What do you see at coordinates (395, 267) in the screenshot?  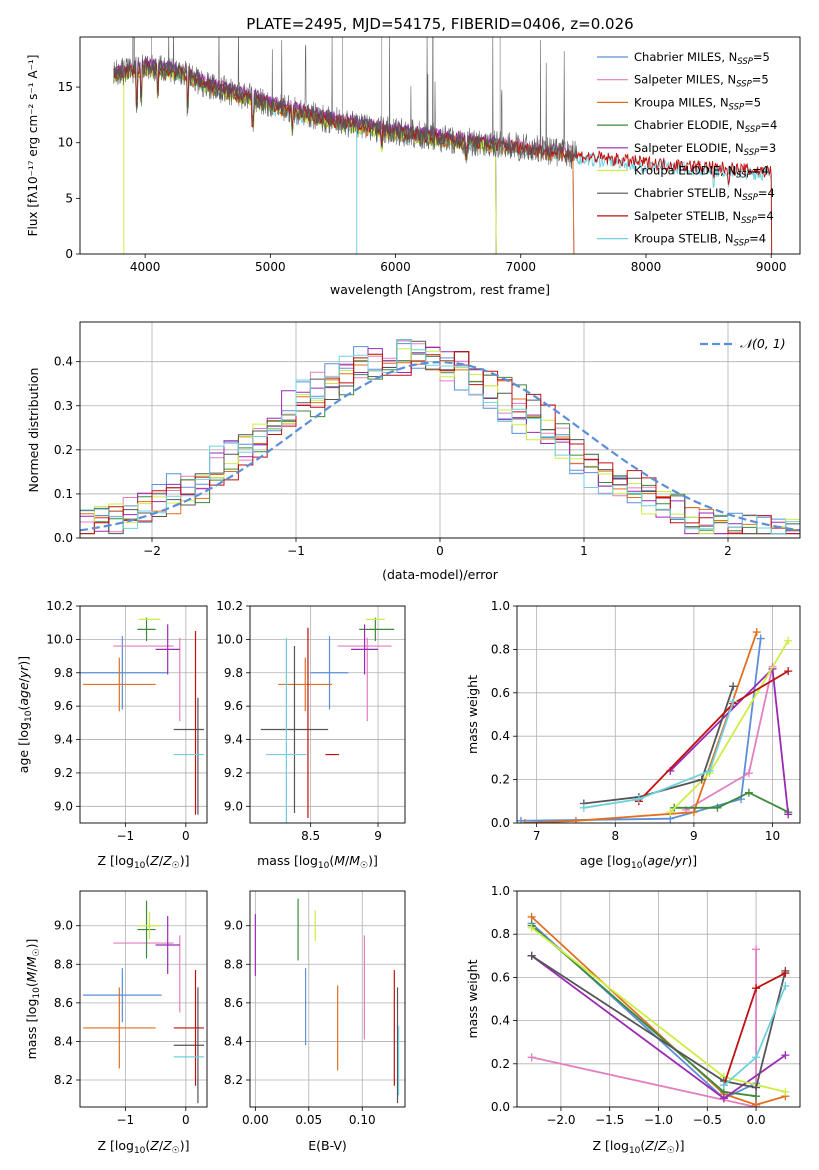 I see `x-tick-label: 6000` at bounding box center [395, 267].